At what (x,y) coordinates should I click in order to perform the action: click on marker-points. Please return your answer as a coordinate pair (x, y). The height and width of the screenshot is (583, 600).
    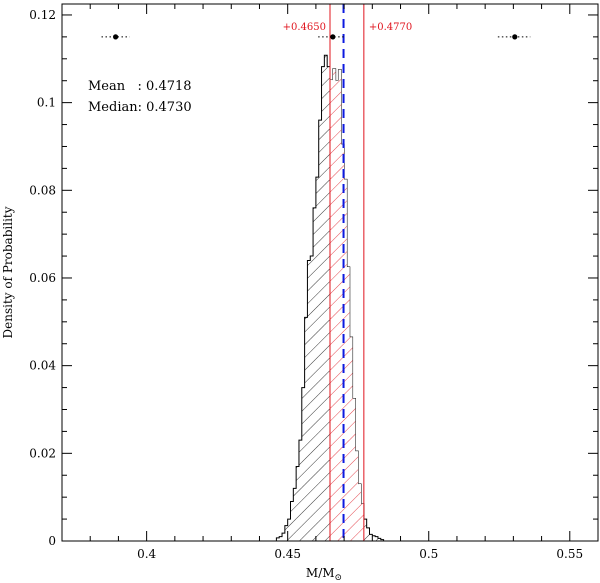
    Looking at the image, I should click on (316, 37).